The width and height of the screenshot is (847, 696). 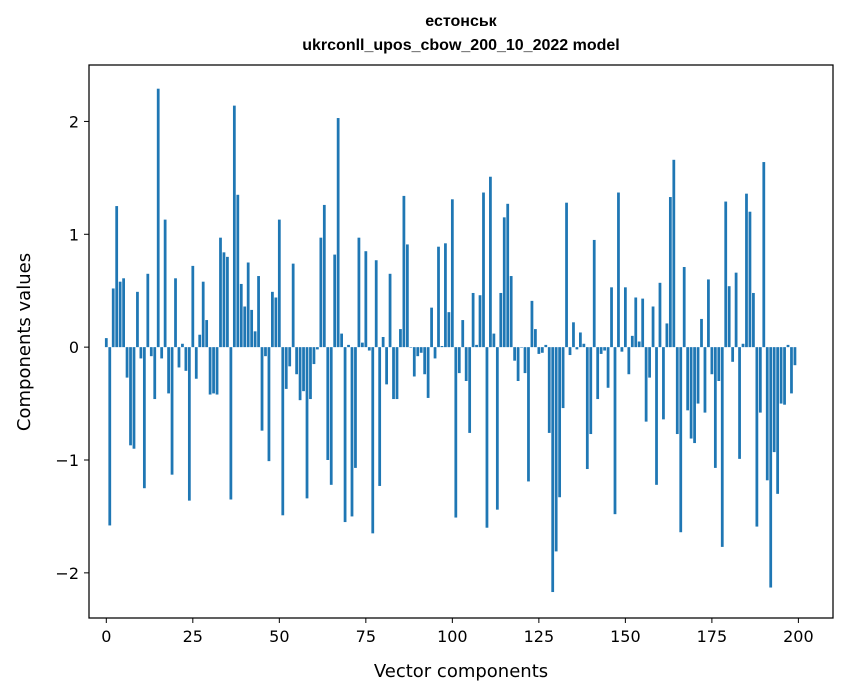 I want to click on x-tick-label: 50, so click(x=279, y=636).